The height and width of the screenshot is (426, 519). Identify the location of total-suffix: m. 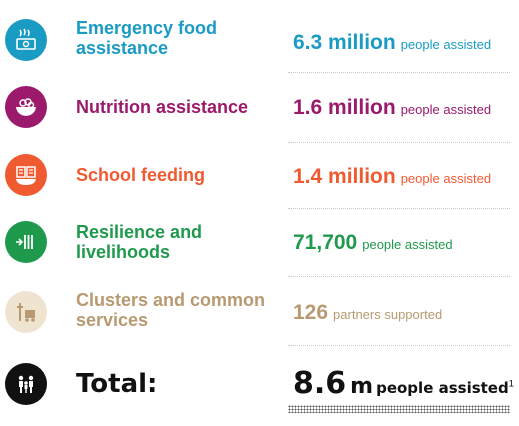
(362, 386).